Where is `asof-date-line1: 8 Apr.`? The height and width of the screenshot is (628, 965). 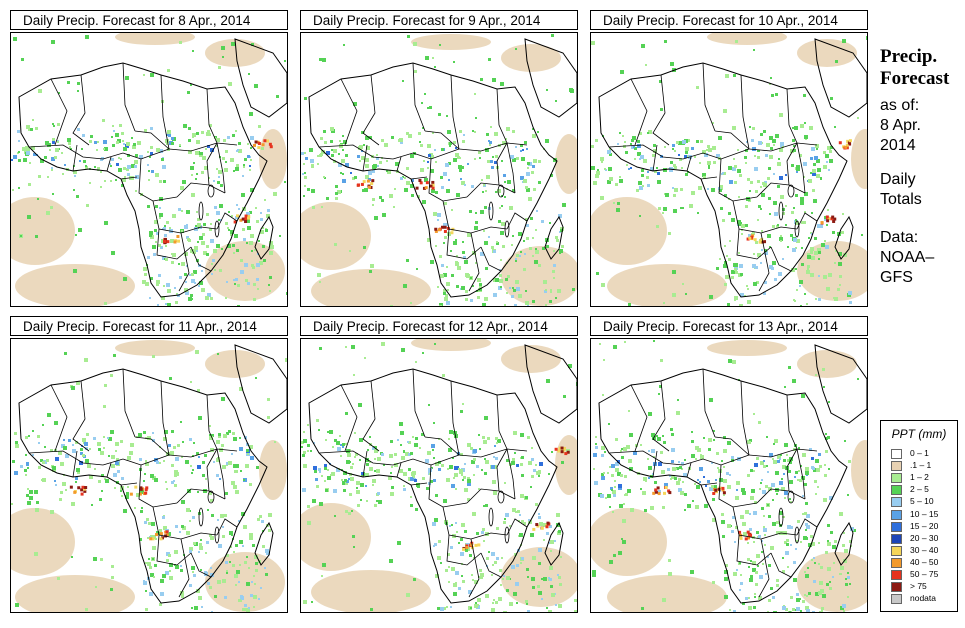 asof-date-line1: 8 Apr. is located at coordinates (900, 125).